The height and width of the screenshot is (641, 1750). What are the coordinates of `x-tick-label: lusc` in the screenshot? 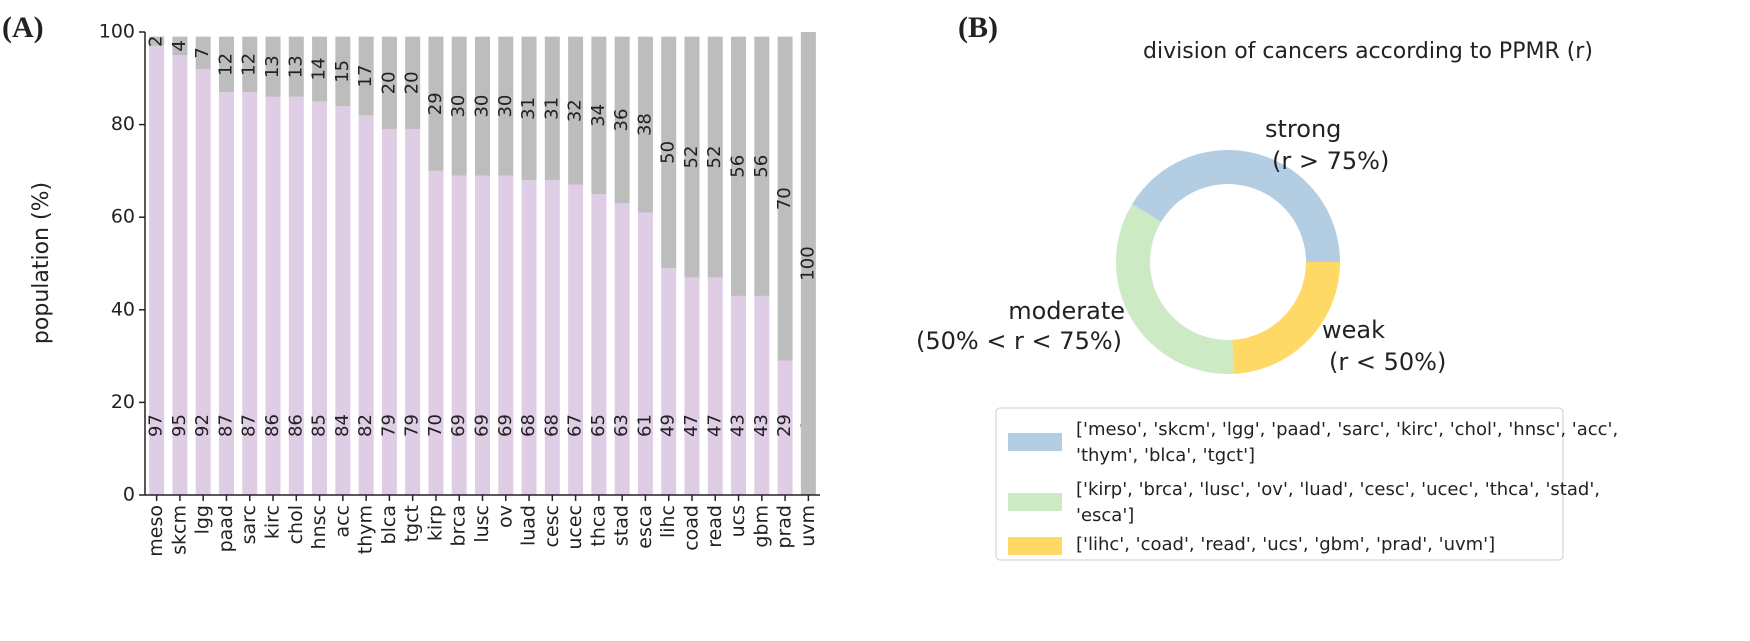 It's located at (482, 524).